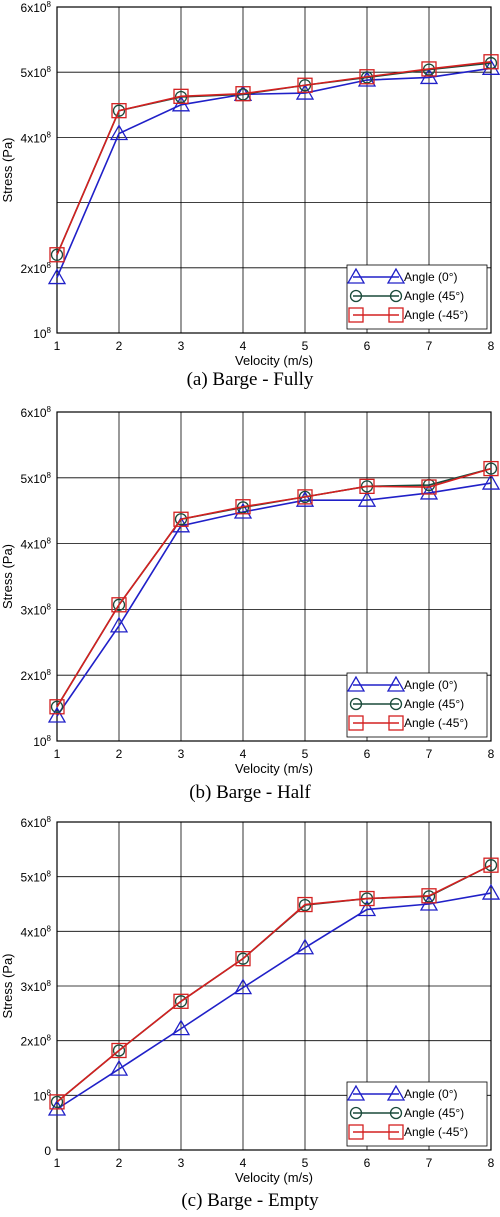  Describe the element at coordinates (57, 754) in the screenshot. I see `x-tick-label: 1` at that location.